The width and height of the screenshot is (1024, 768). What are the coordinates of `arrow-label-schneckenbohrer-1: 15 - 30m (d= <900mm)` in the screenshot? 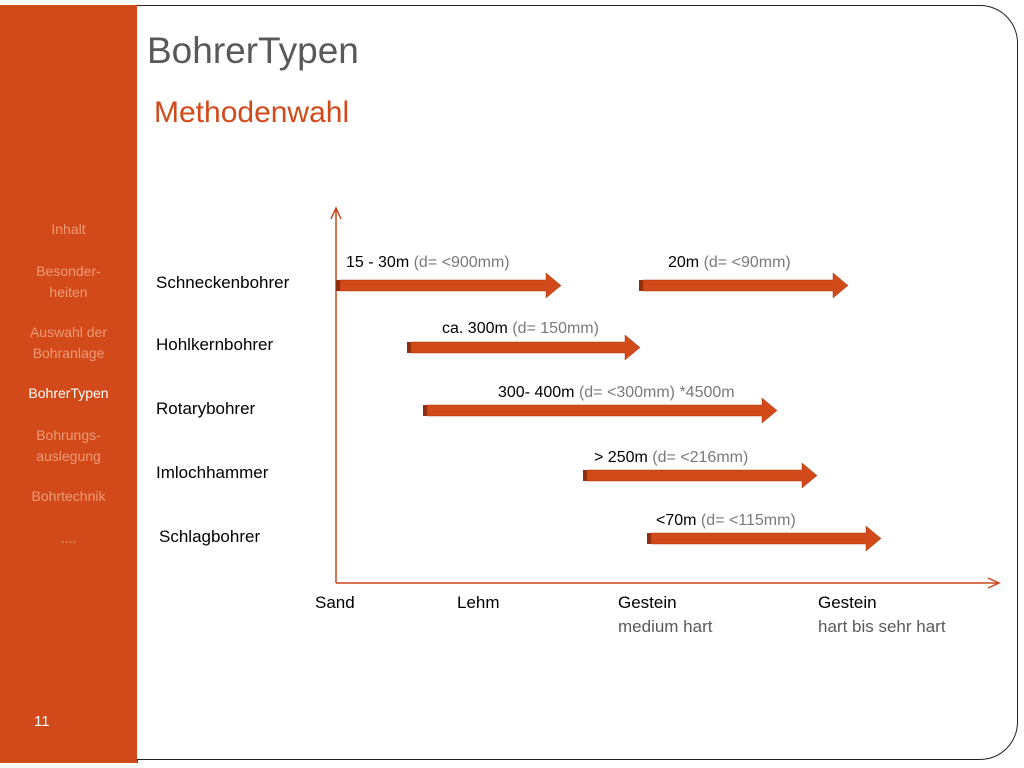 It's located at (428, 263).